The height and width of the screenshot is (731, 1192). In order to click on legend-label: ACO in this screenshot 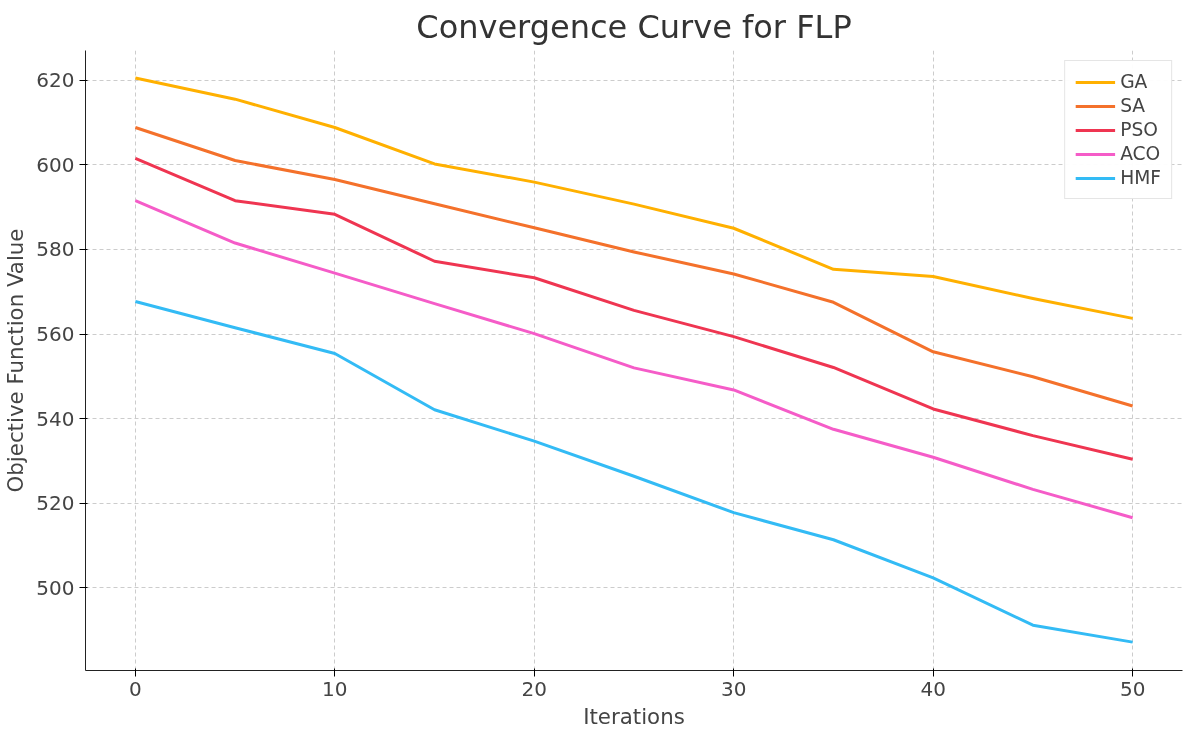, I will do `click(1140, 153)`.